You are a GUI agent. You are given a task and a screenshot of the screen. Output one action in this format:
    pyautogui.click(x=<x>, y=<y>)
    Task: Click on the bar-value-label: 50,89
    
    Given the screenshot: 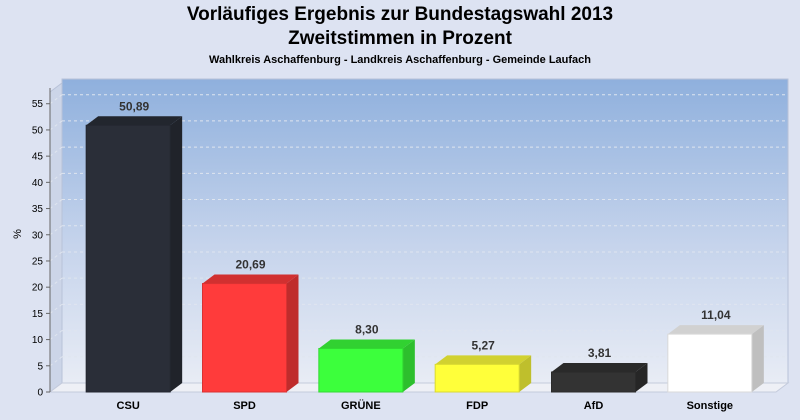 What is the action you would take?
    pyautogui.click(x=134, y=106)
    